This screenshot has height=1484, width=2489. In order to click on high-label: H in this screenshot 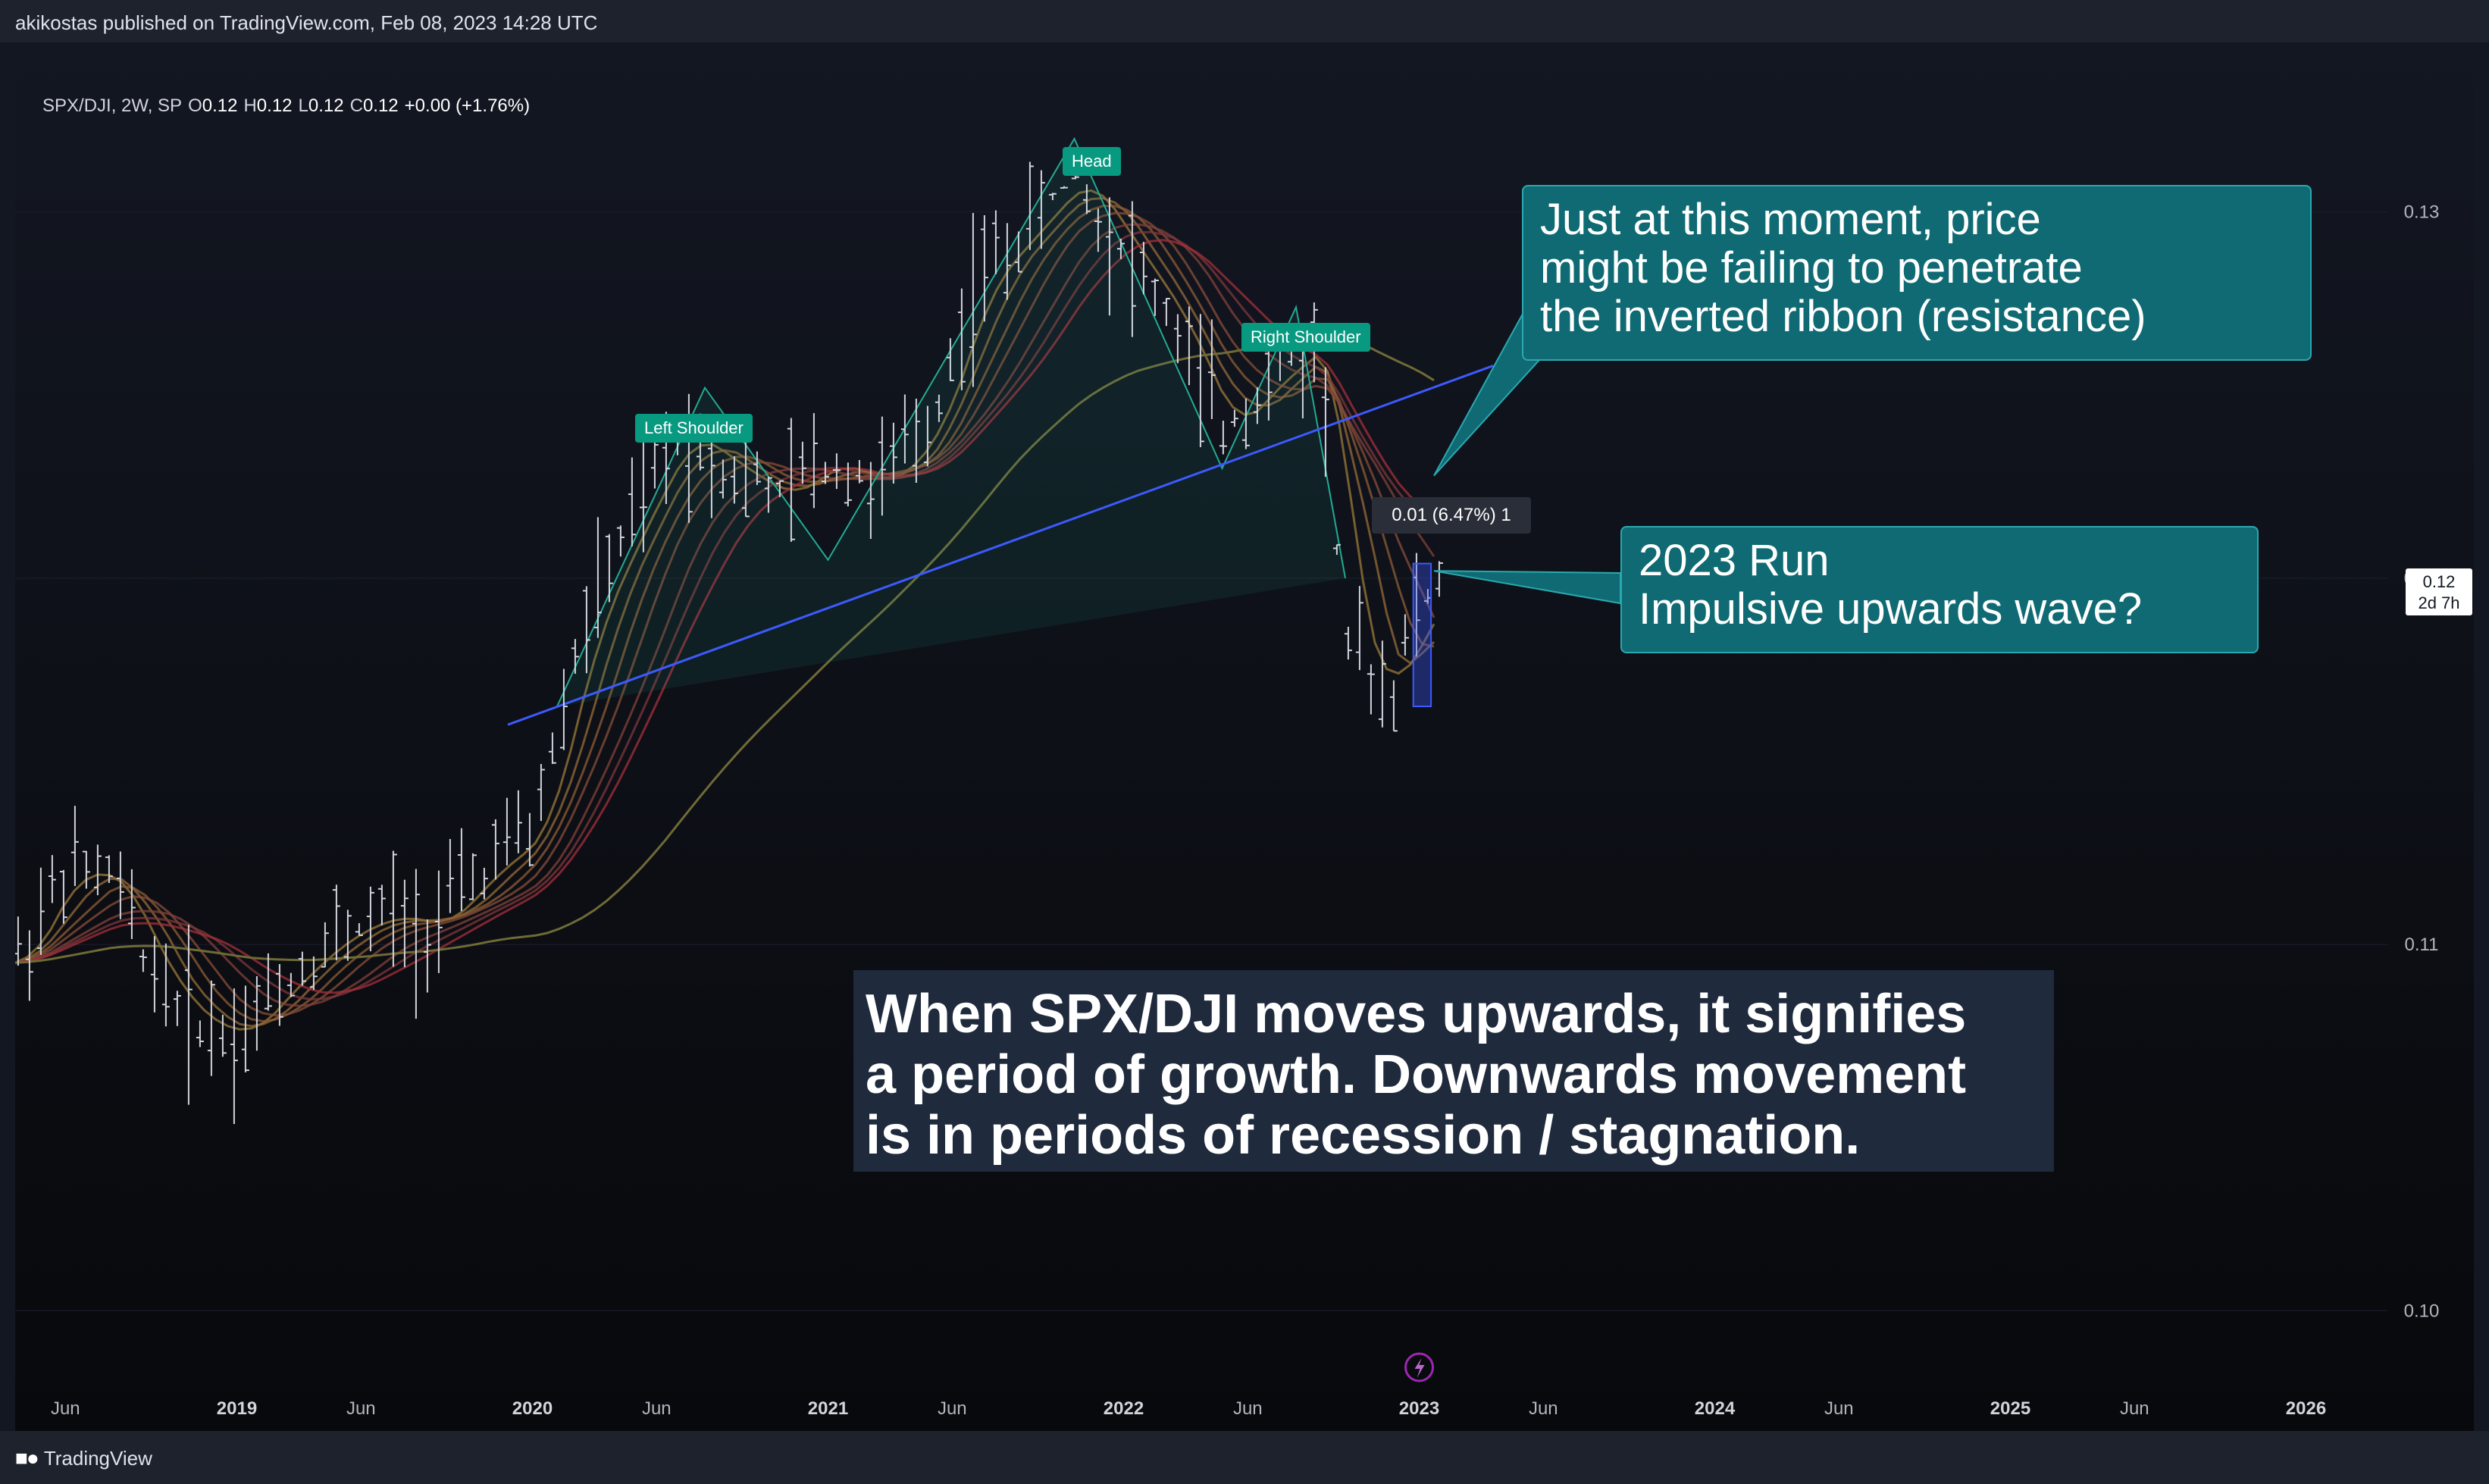, I will do `click(250, 105)`.